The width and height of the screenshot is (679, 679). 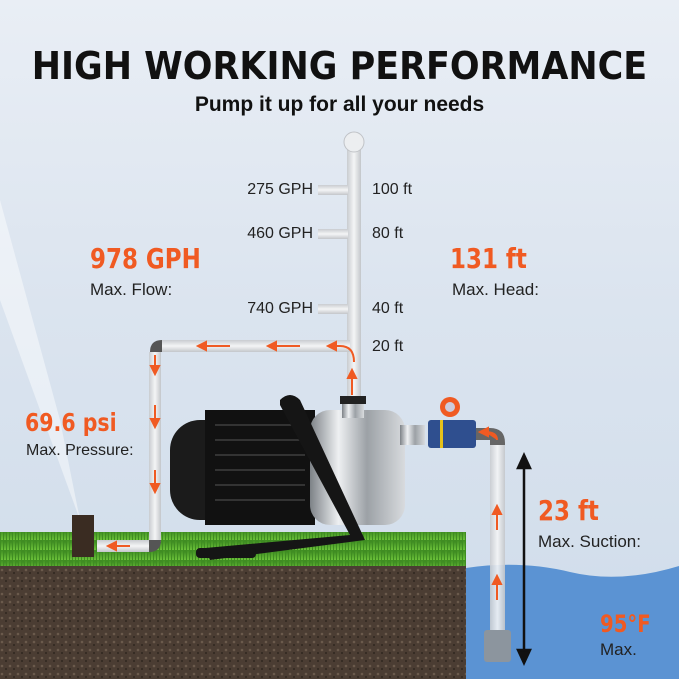 I want to click on max-suction-label: Max. Suction:, so click(x=589, y=541).